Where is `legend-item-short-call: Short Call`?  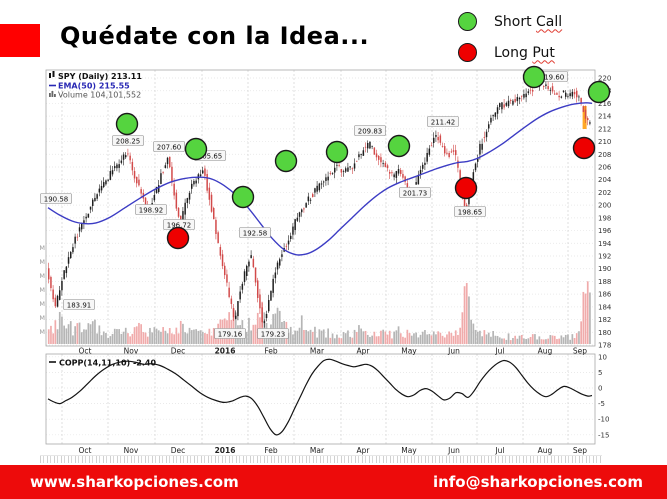
legend-item-short-call: Short Call is located at coordinates (506, 21).